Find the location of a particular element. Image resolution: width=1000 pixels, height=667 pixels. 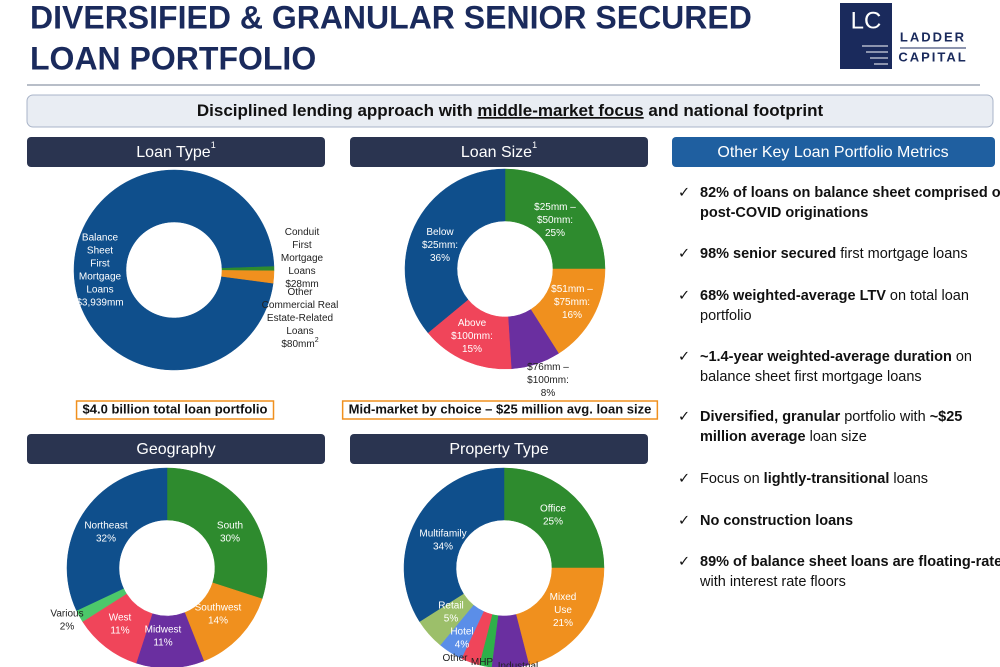

slice-label: Office 25% is located at coordinates (553, 515).